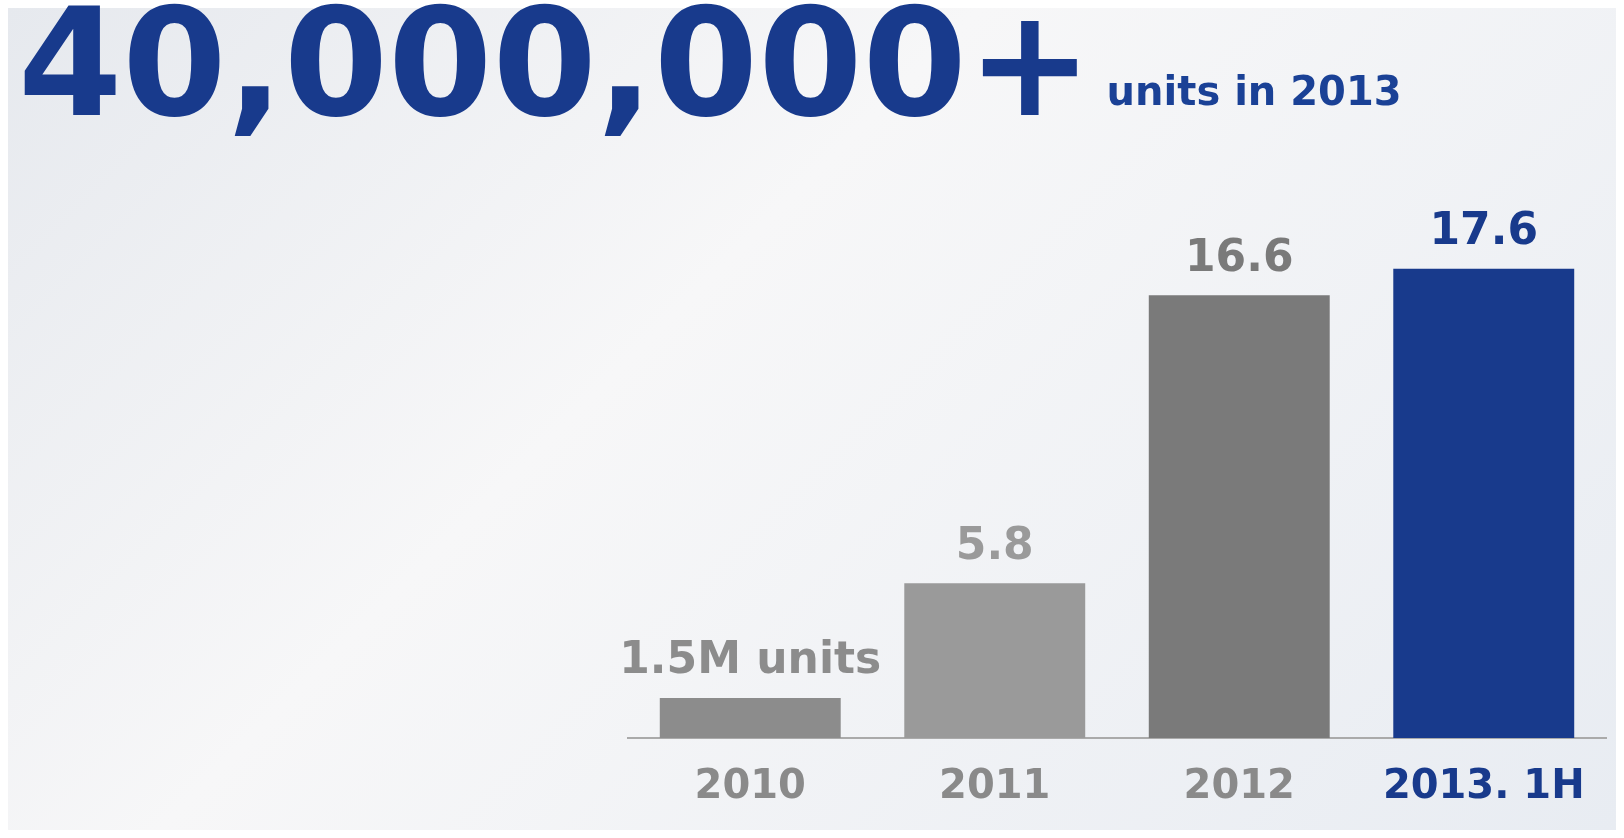 The width and height of the screenshot is (1624, 838). Describe the element at coordinates (1239, 784) in the screenshot. I see `x-tick-label: 2012` at that location.